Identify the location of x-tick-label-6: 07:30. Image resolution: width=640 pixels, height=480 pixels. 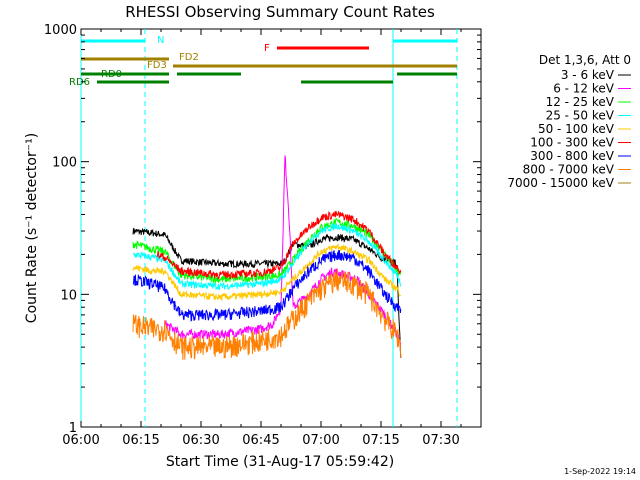
(440, 440).